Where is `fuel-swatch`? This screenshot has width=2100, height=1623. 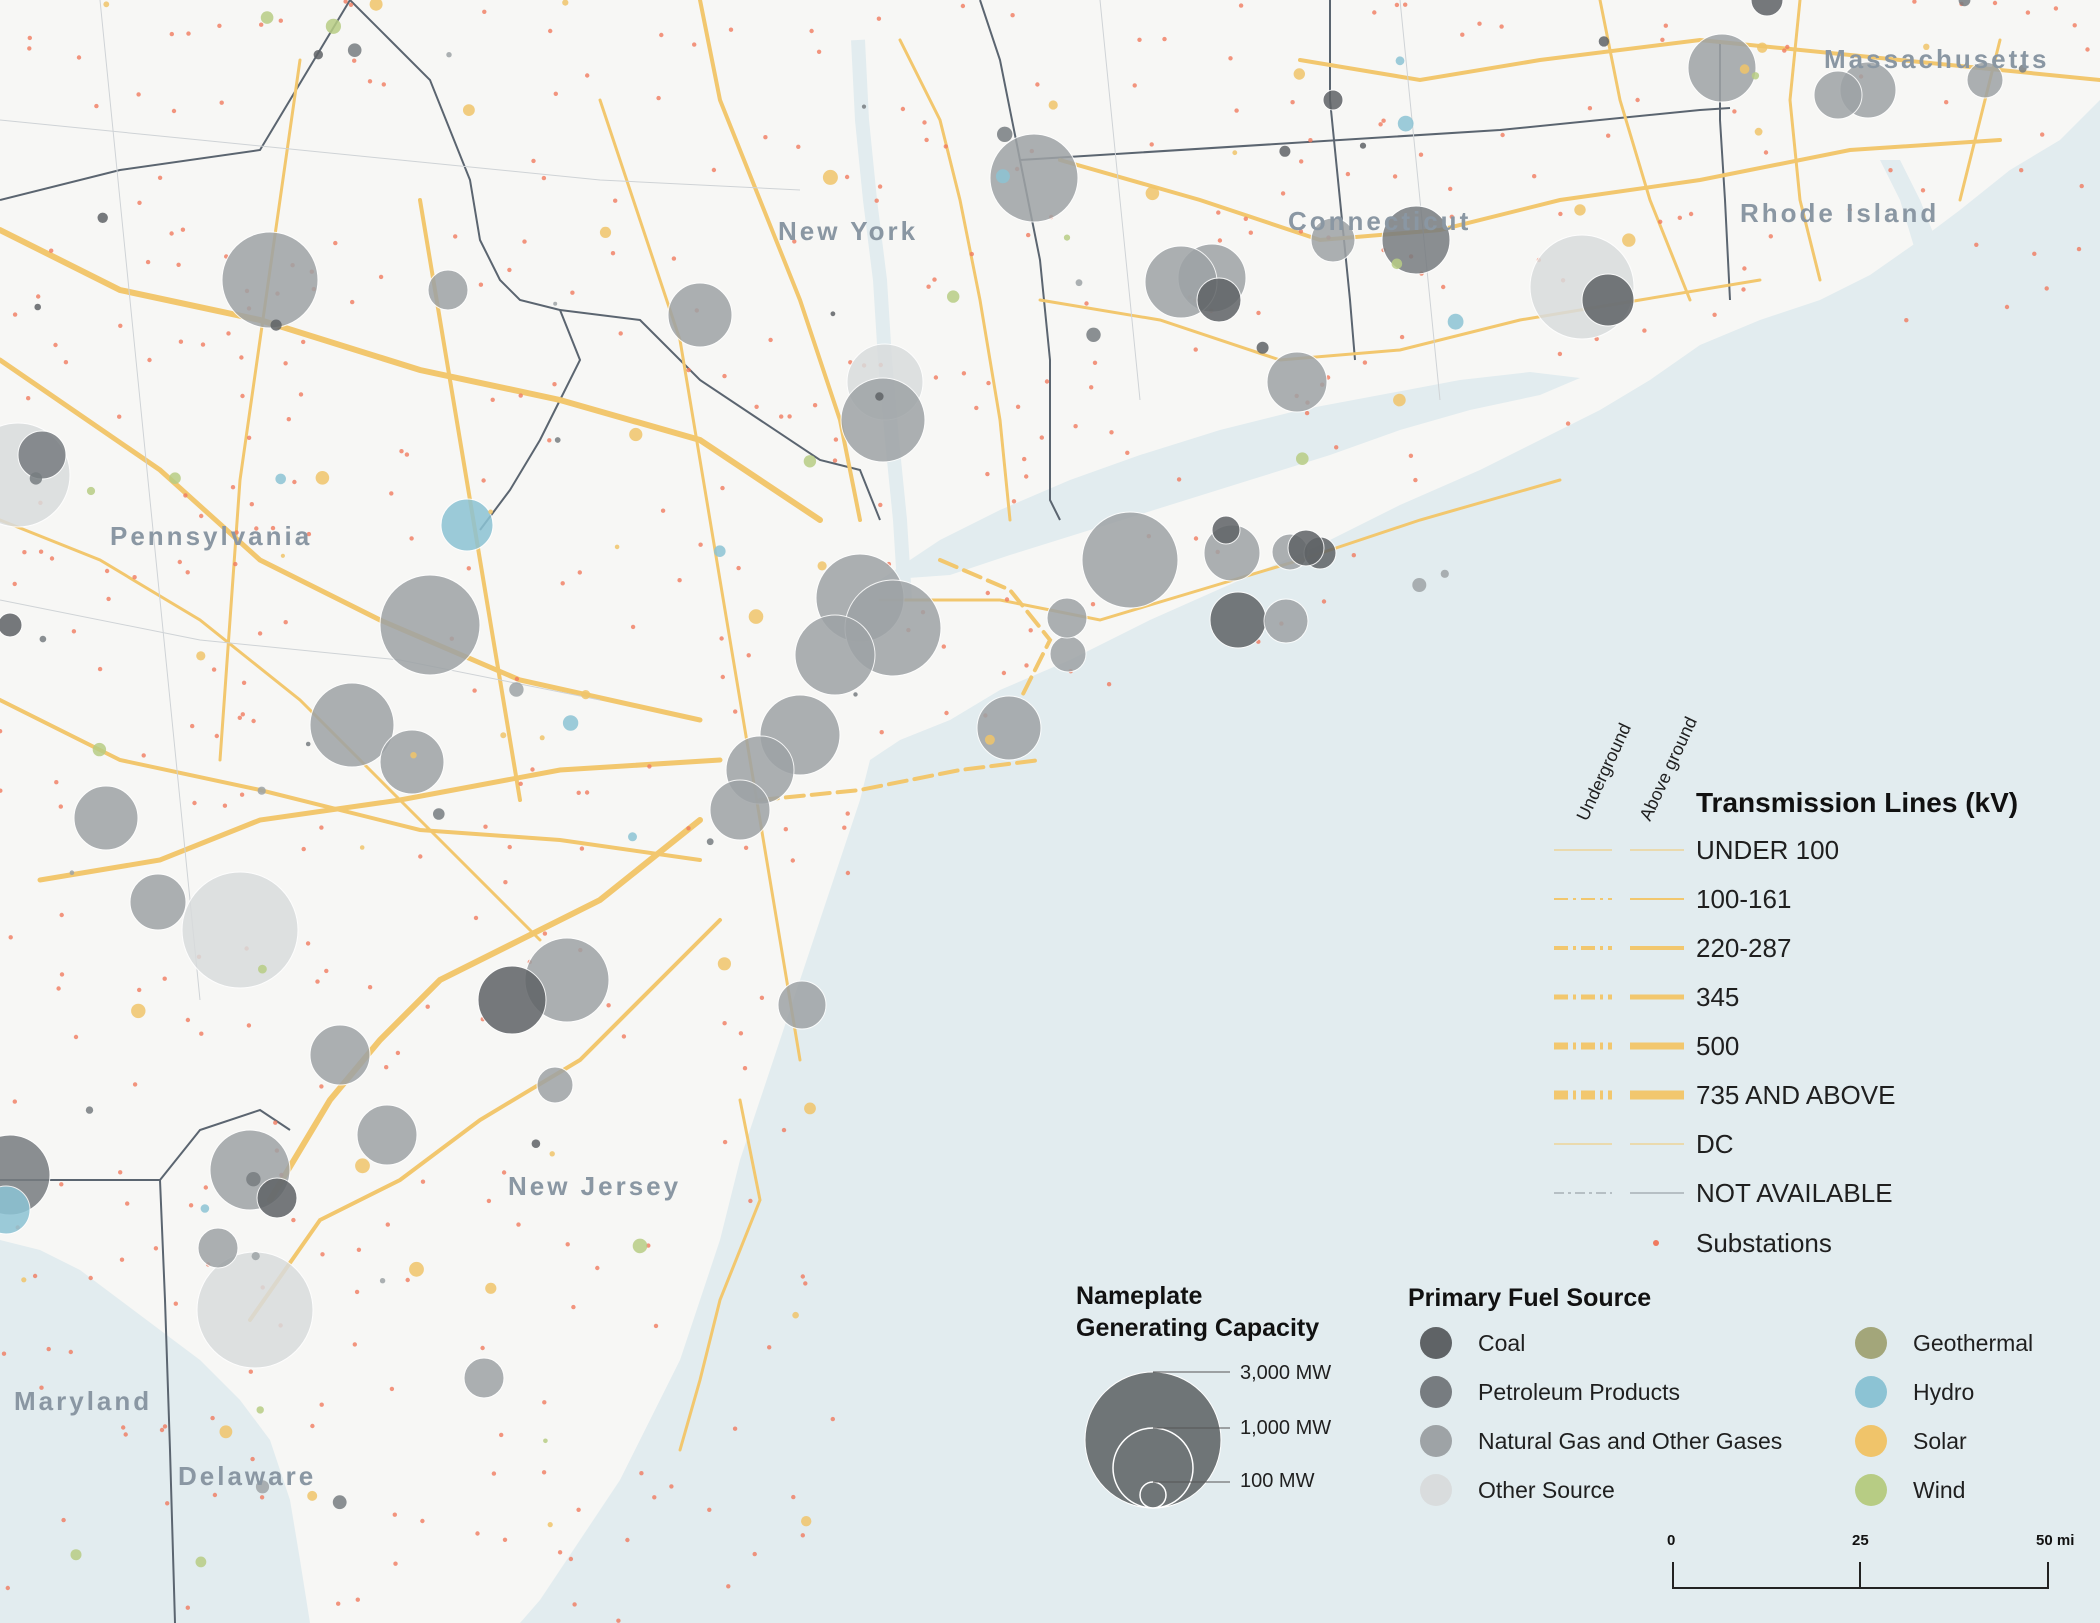
fuel-swatch is located at coordinates (1436, 1392).